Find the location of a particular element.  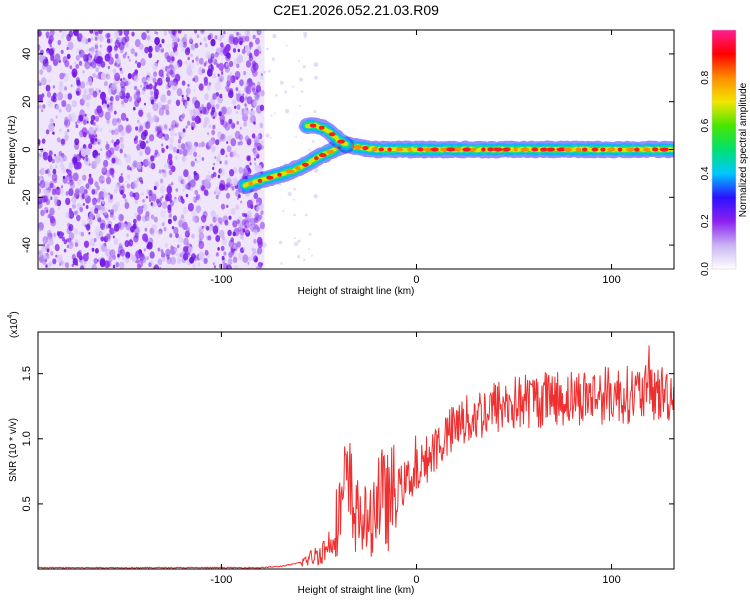

colorbar-tick-label: 0.6 is located at coordinates (705, 125).